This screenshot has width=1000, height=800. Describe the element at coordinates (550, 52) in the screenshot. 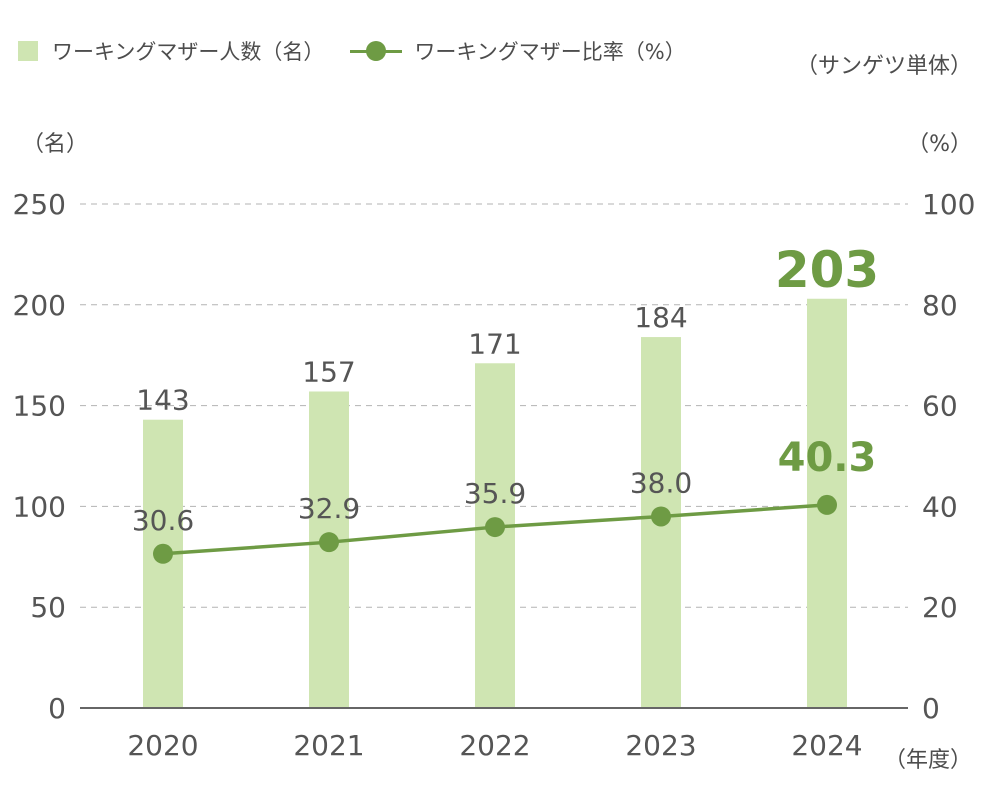

I see `legend-line-label: ワーキングマザー比率（%）` at that location.